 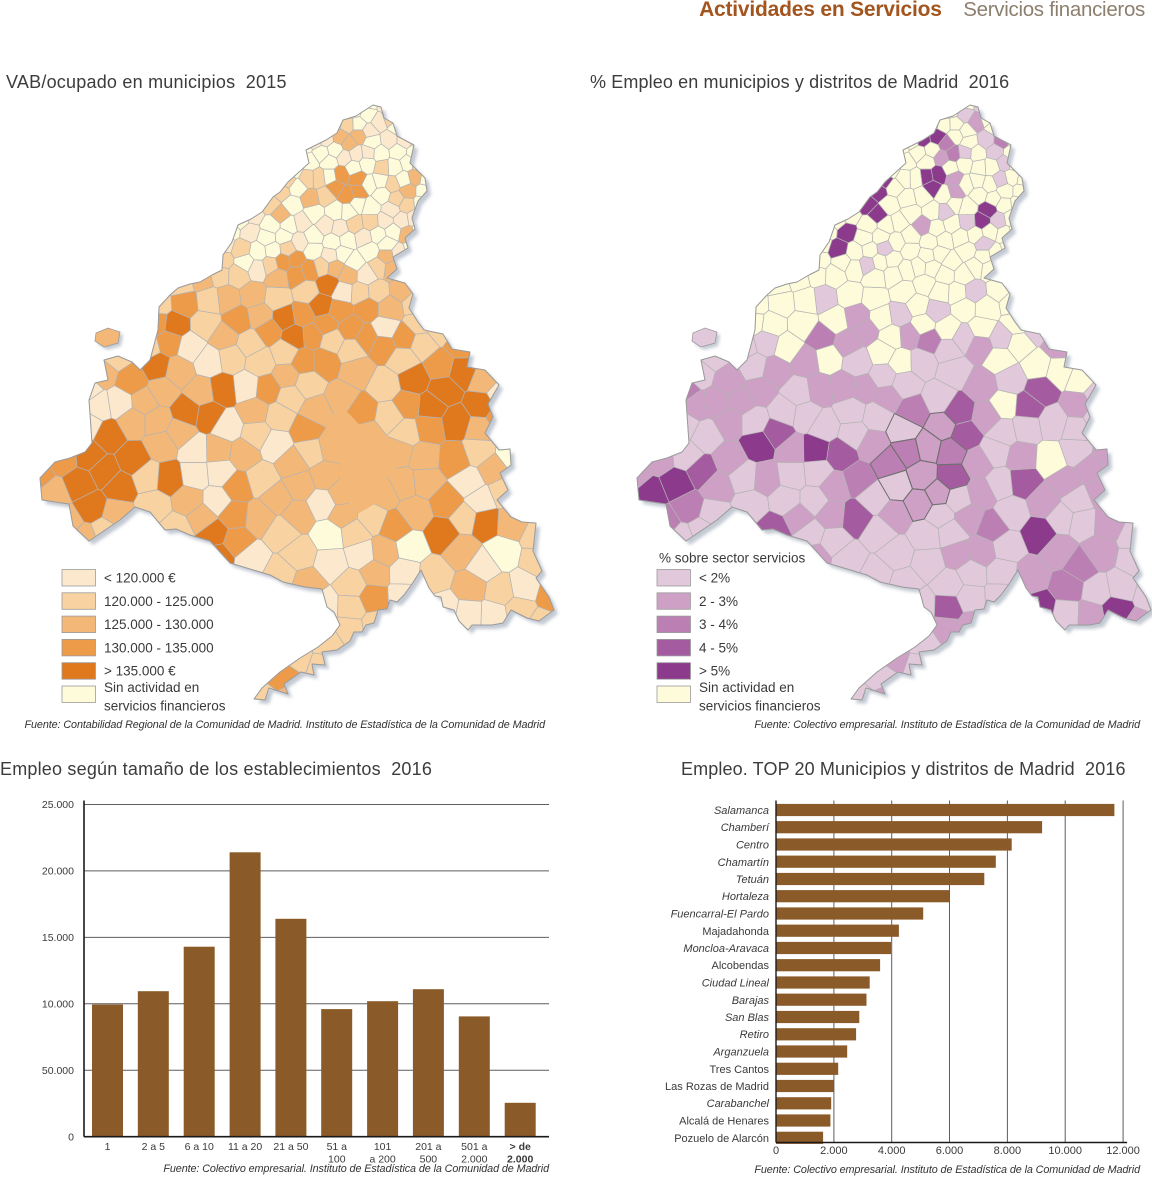 I want to click on svg-text: 6.000, so click(x=950, y=1151).